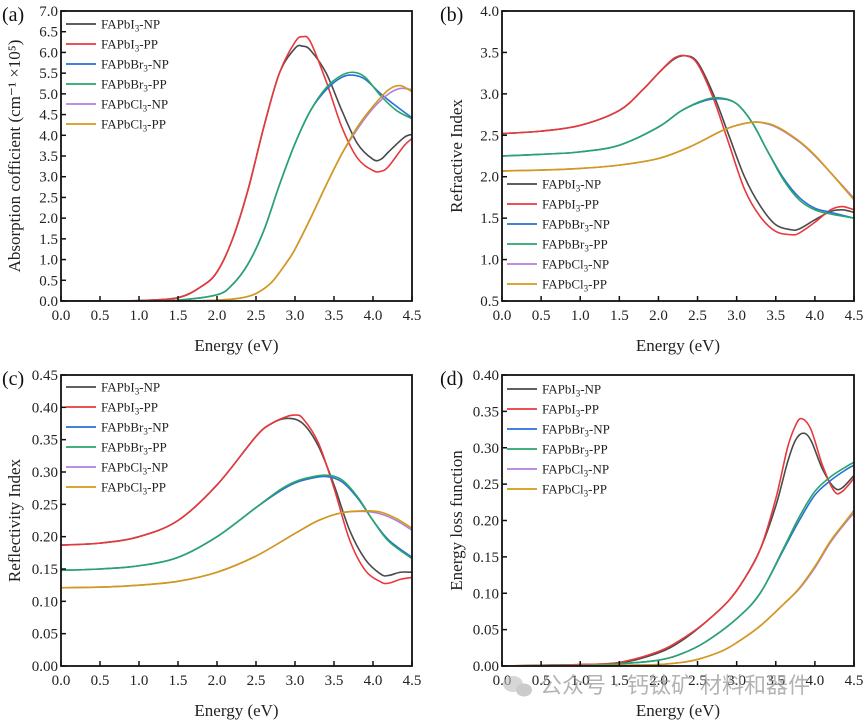 Image resolution: width=865 pixels, height=720 pixels. What do you see at coordinates (14, 520) in the screenshot?
I see `y-axis-title: Reflectivity Index` at bounding box center [14, 520].